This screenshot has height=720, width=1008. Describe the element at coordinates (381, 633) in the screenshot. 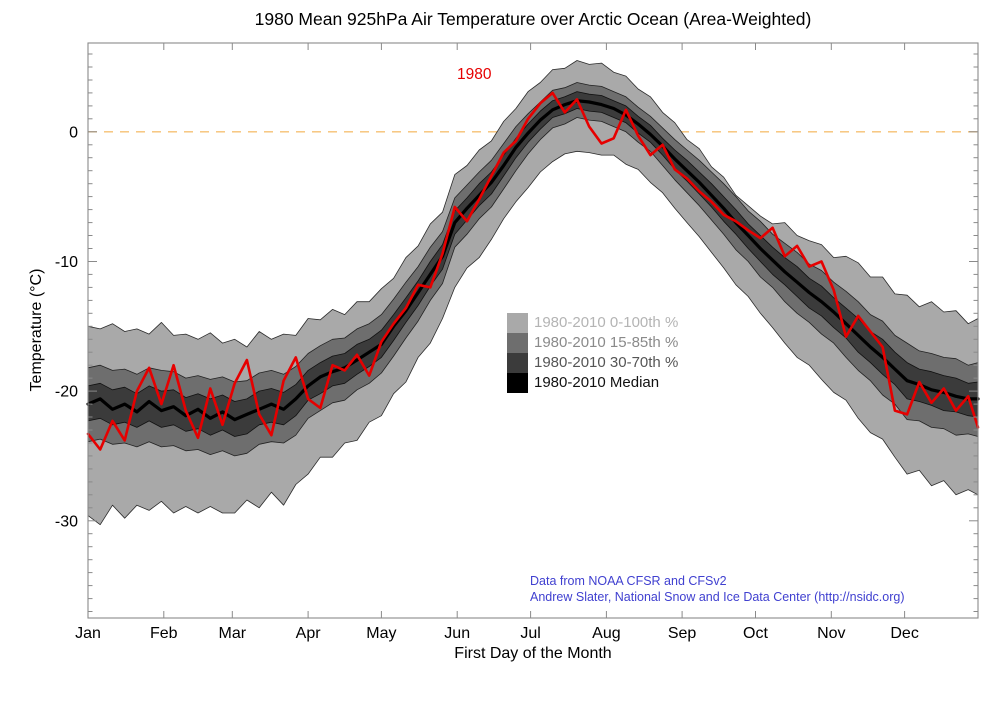

I see `x-tick-label: May` at that location.